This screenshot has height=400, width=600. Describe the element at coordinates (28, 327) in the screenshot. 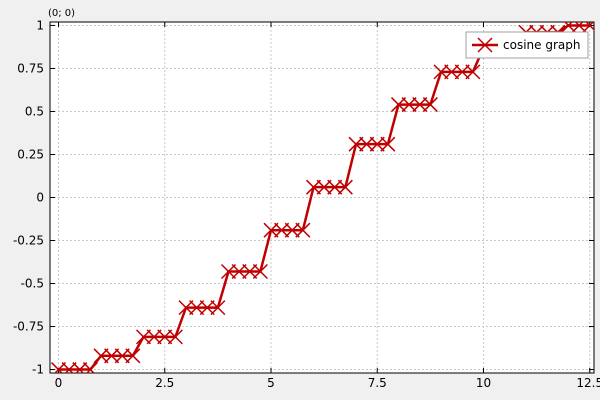

I see `y-tick-label: -0.75` at that location.